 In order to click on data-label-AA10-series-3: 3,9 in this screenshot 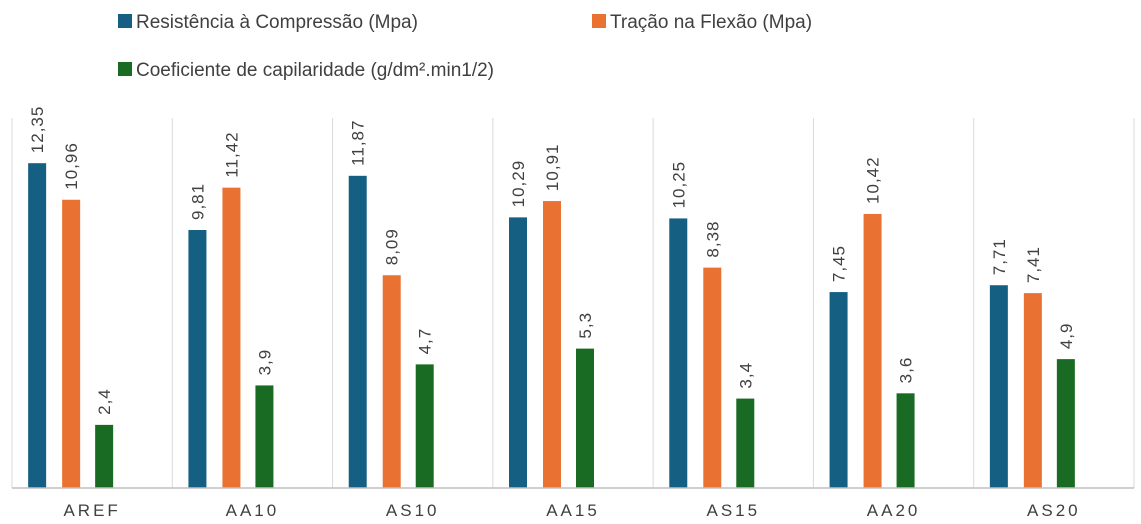, I will do `click(264, 362)`.